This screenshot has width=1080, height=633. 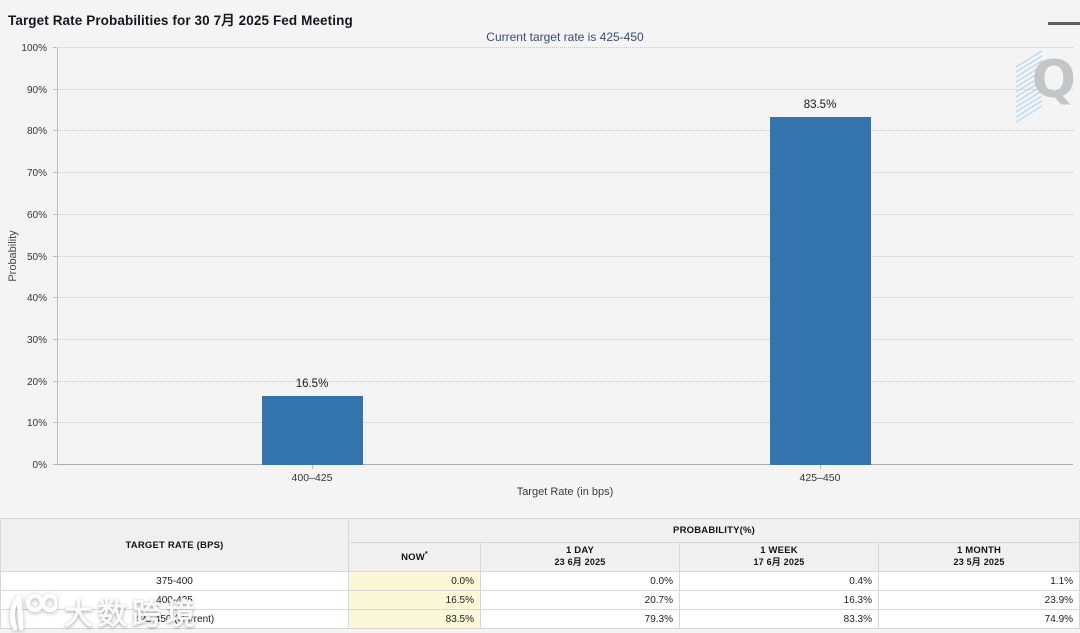 I want to click on table-row: 375-400 0.0% 0.0% 0.4% 1.1%, so click(x=540, y=581).